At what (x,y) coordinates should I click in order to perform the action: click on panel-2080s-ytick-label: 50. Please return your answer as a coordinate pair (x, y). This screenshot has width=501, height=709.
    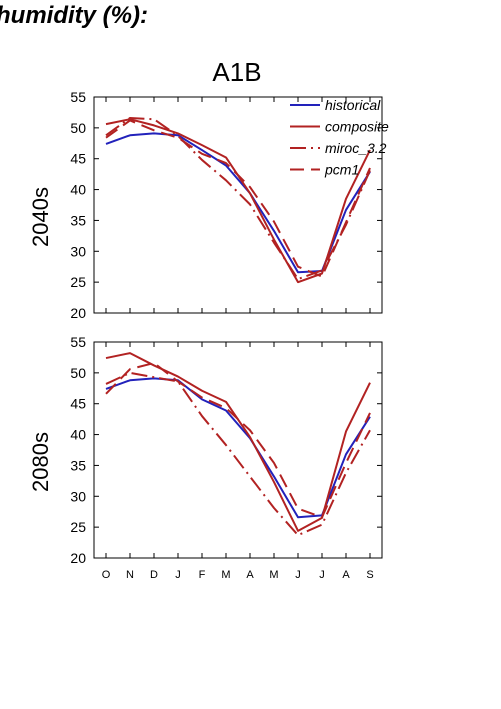
    Looking at the image, I should click on (78, 373).